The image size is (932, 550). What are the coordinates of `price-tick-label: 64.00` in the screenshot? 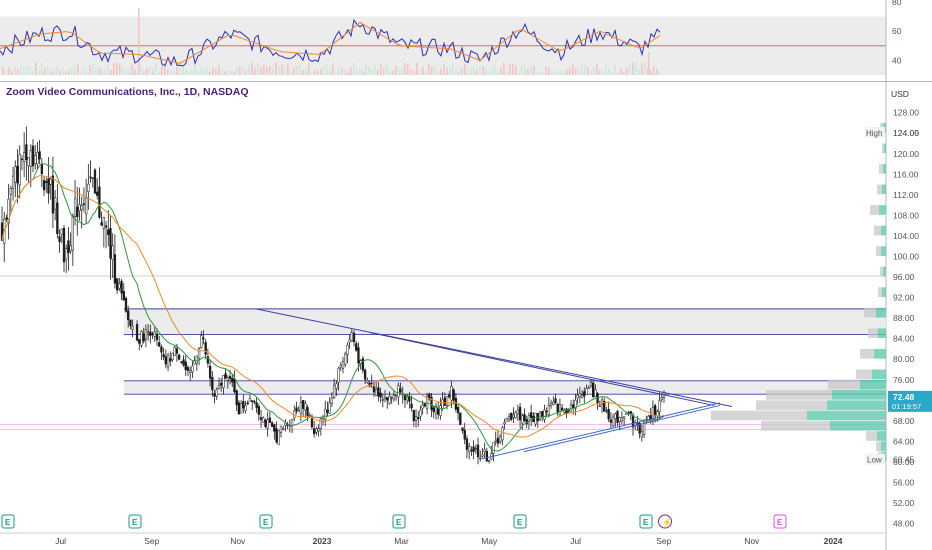 It's located at (904, 441).